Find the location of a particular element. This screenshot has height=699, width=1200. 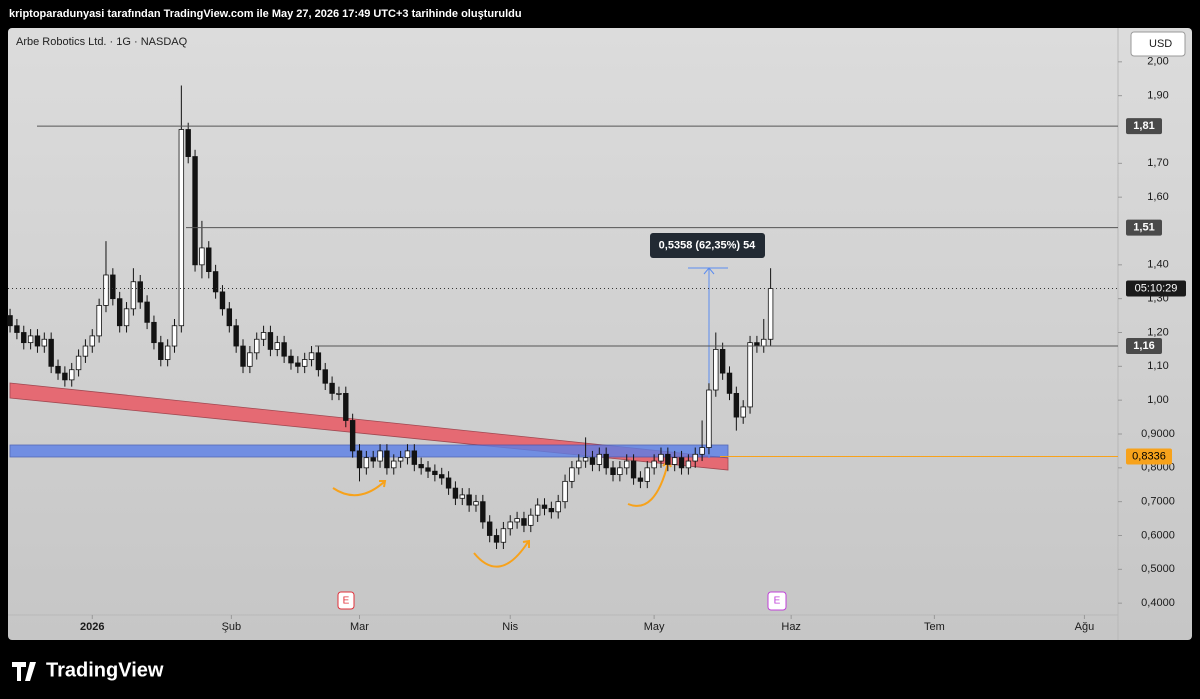

x-tick-label: Nis is located at coordinates (510, 627).